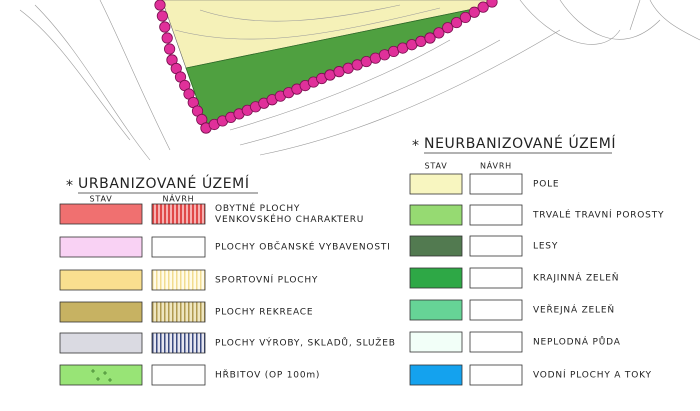  Describe the element at coordinates (289, 219) in the screenshot. I see `legend-label: VENKOVSKÉHO CHARAKTERU` at that location.